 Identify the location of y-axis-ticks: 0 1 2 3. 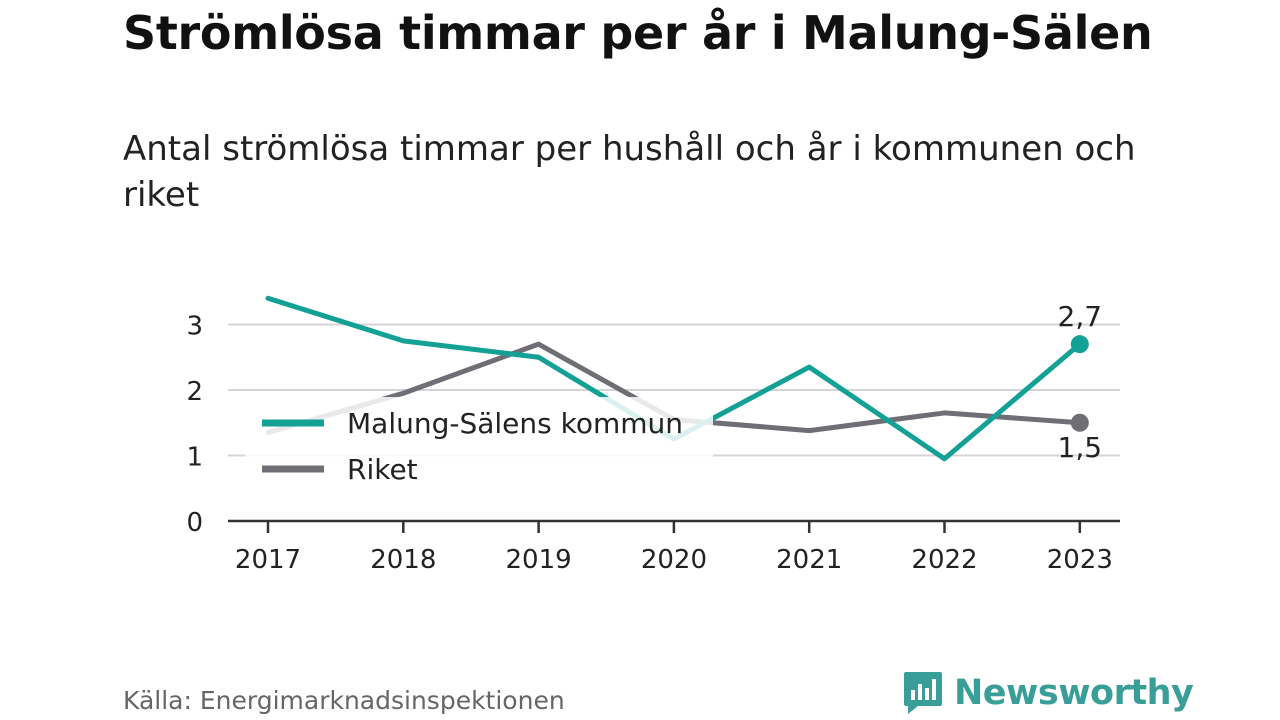
(194, 425).